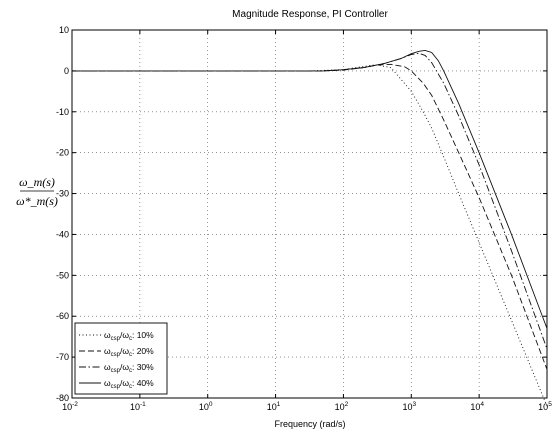 The image size is (555, 430). What do you see at coordinates (37, 182) in the screenshot?
I see `y-axis-label-numerator: ω_m(s)` at bounding box center [37, 182].